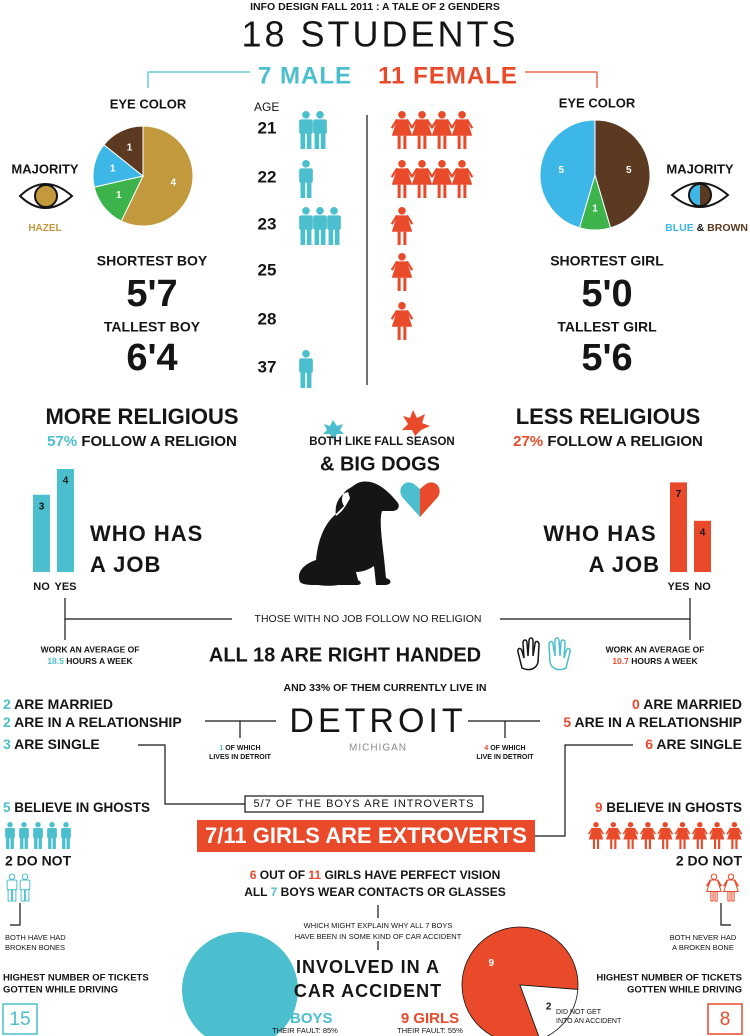  Describe the element at coordinates (649, 744) in the screenshot. I see `text-part: 6` at that location.